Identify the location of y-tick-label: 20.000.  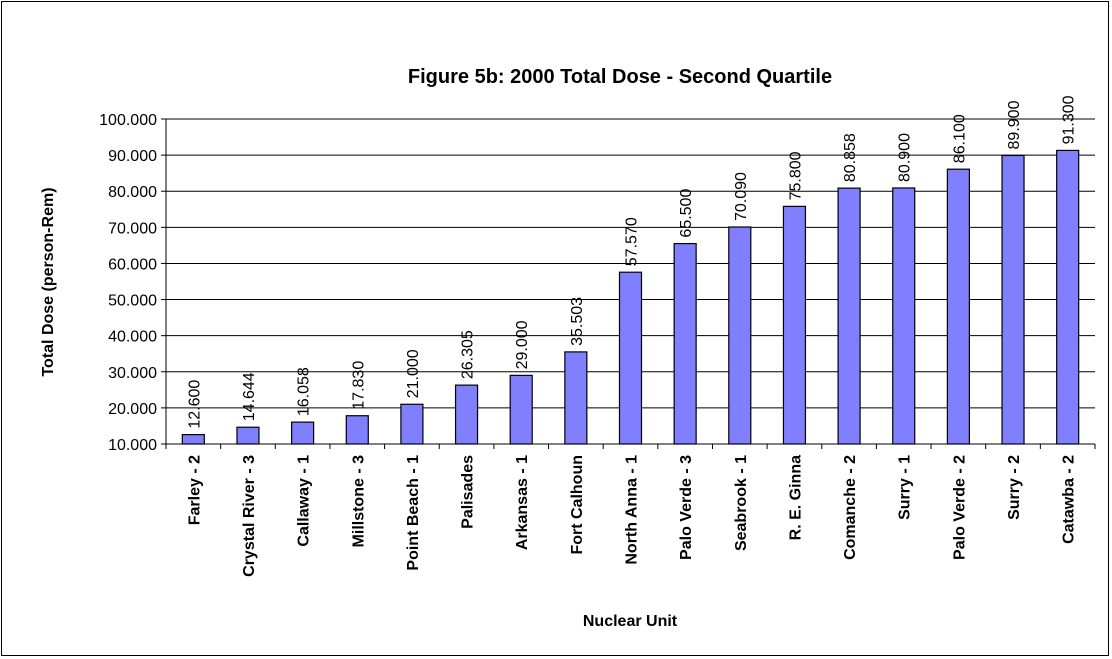
(132, 409).